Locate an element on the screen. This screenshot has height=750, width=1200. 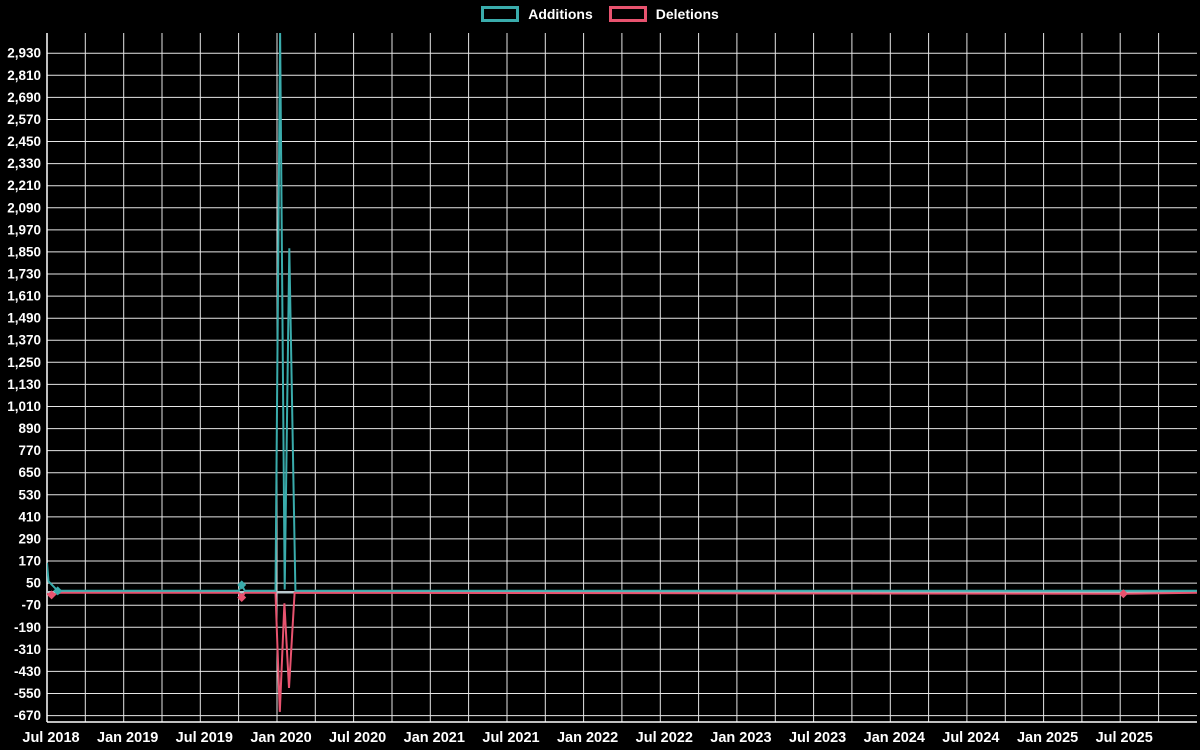
y-tick-label: 1,850 is located at coordinates (24, 251).